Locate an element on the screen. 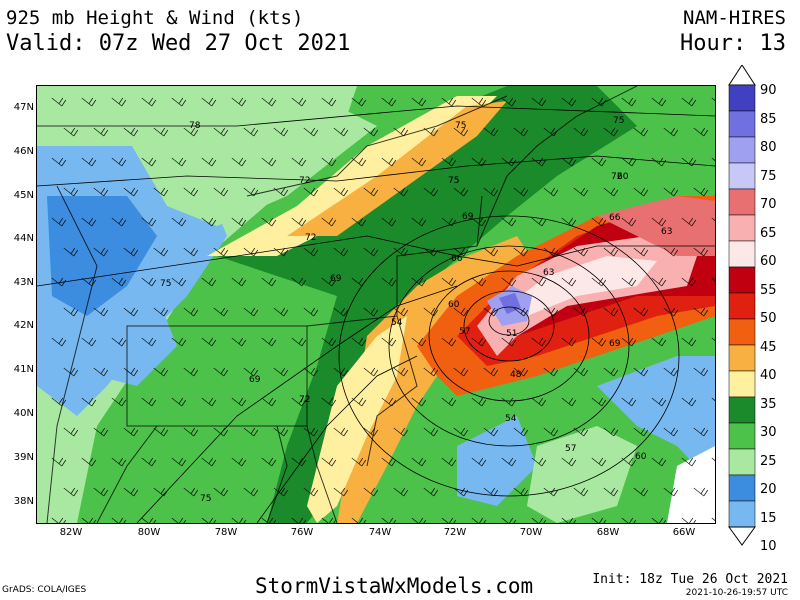 This screenshot has height=600, width=800. lon-label: 68W is located at coordinates (608, 532).